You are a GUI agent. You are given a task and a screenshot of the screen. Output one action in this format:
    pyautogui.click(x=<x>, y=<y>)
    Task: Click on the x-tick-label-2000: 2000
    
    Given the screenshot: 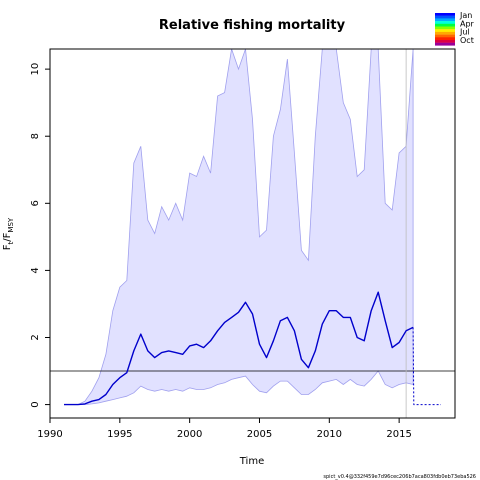 What is the action you would take?
    pyautogui.click(x=189, y=434)
    